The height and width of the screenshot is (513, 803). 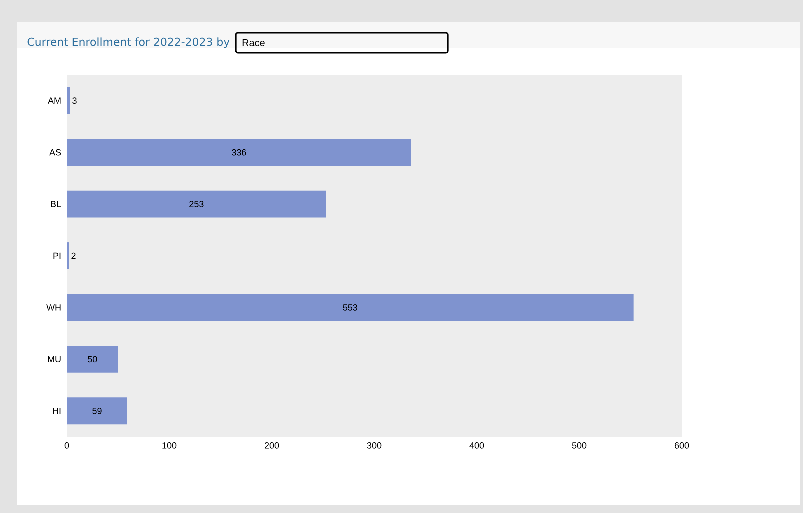 What do you see at coordinates (74, 256) in the screenshot?
I see `data-label: 2` at bounding box center [74, 256].